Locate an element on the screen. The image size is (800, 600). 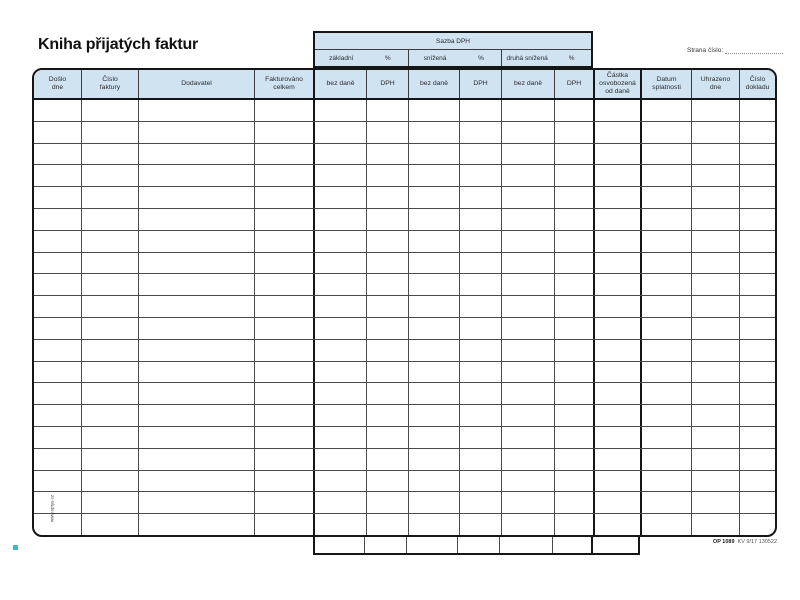
header-invoice-number: Číslo faktury is located at coordinates (110, 84).